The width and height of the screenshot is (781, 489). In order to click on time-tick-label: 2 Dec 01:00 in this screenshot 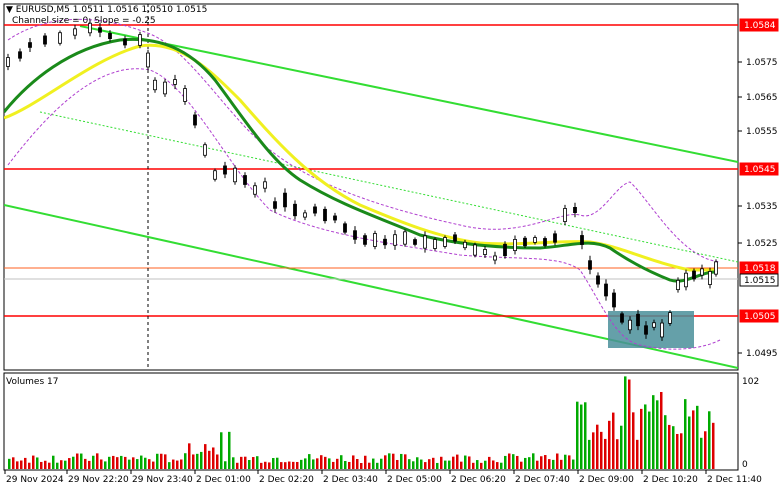, I will do `click(223, 480)`.